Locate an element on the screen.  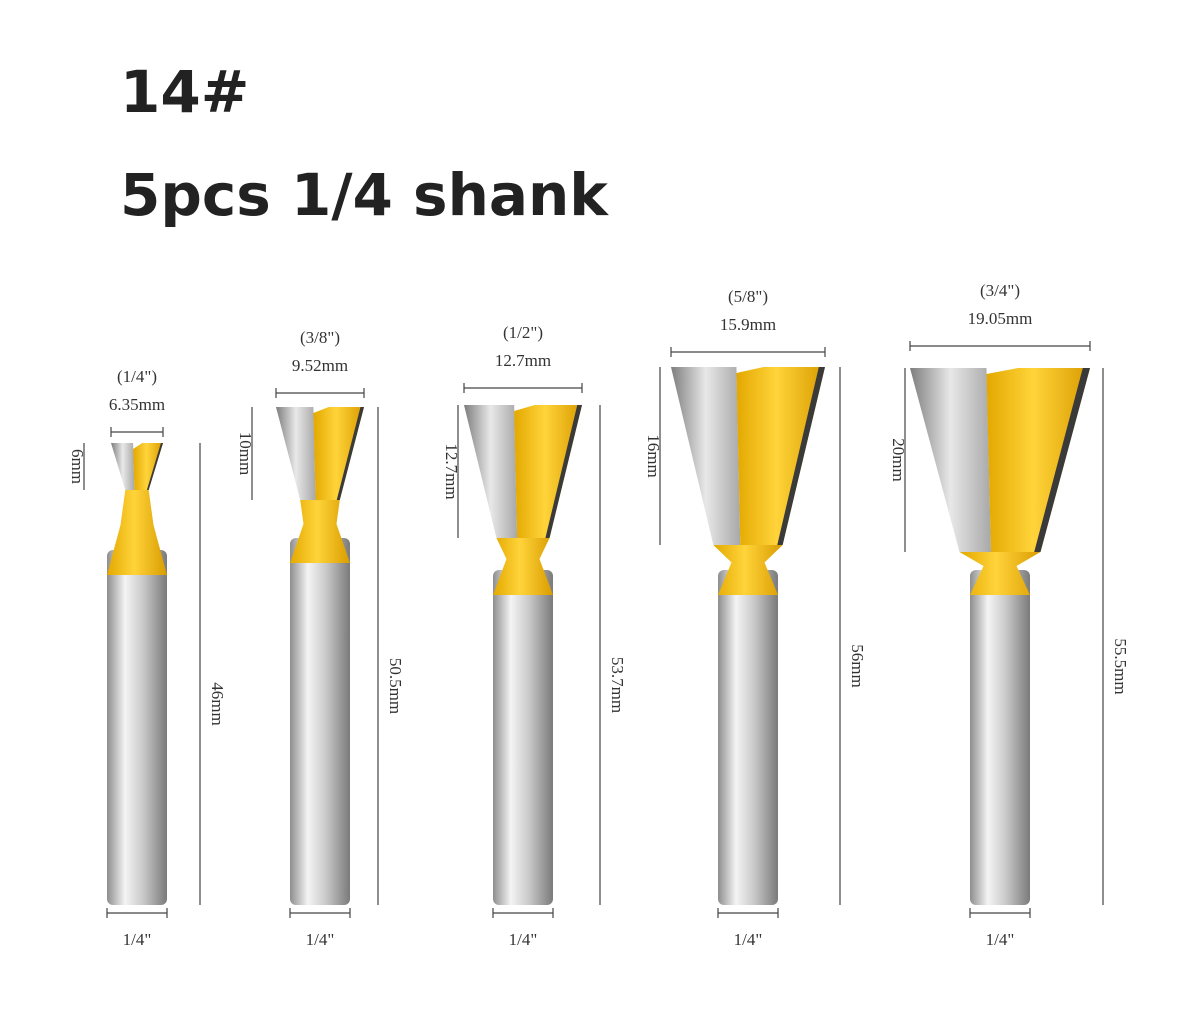
cut-height-label: 10mm is located at coordinates (245, 453).